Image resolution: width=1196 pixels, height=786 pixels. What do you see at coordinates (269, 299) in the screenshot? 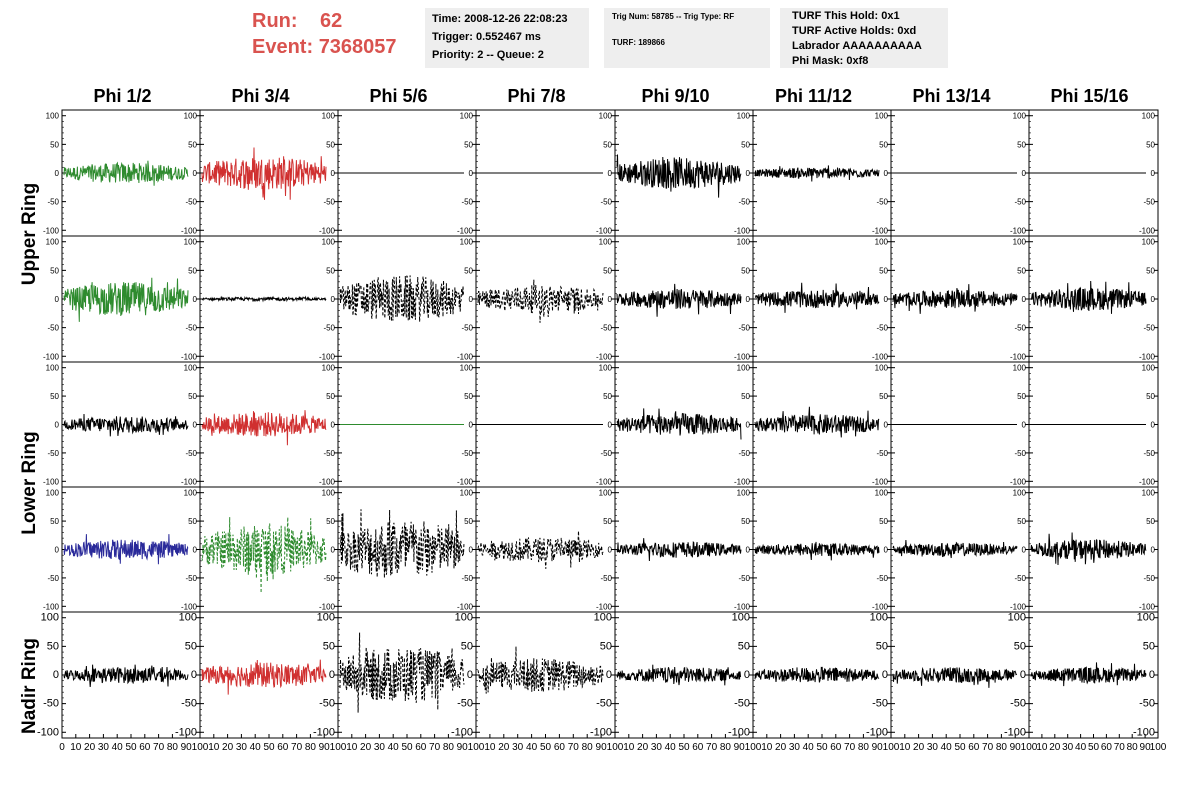
I see `panel-r2-c2: -100 -50 0 50 100` at bounding box center [269, 299].